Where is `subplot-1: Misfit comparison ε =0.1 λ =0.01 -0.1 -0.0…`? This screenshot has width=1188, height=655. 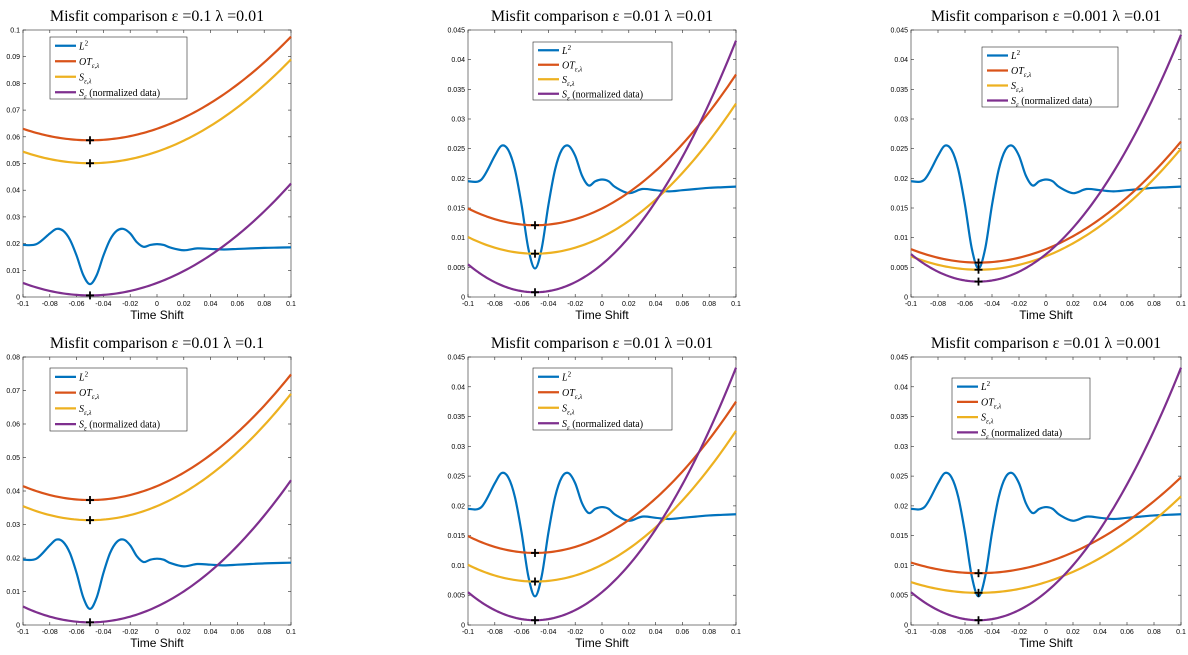 subplot-1: Misfit comparison ε =0.1 λ =0.01 -0.1 -0.0… is located at coordinates (151, 165).